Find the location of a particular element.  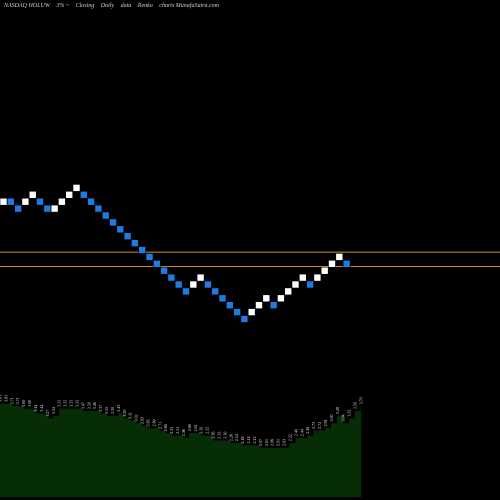

volume-label: 2.18 is located at coordinates (242, 440).